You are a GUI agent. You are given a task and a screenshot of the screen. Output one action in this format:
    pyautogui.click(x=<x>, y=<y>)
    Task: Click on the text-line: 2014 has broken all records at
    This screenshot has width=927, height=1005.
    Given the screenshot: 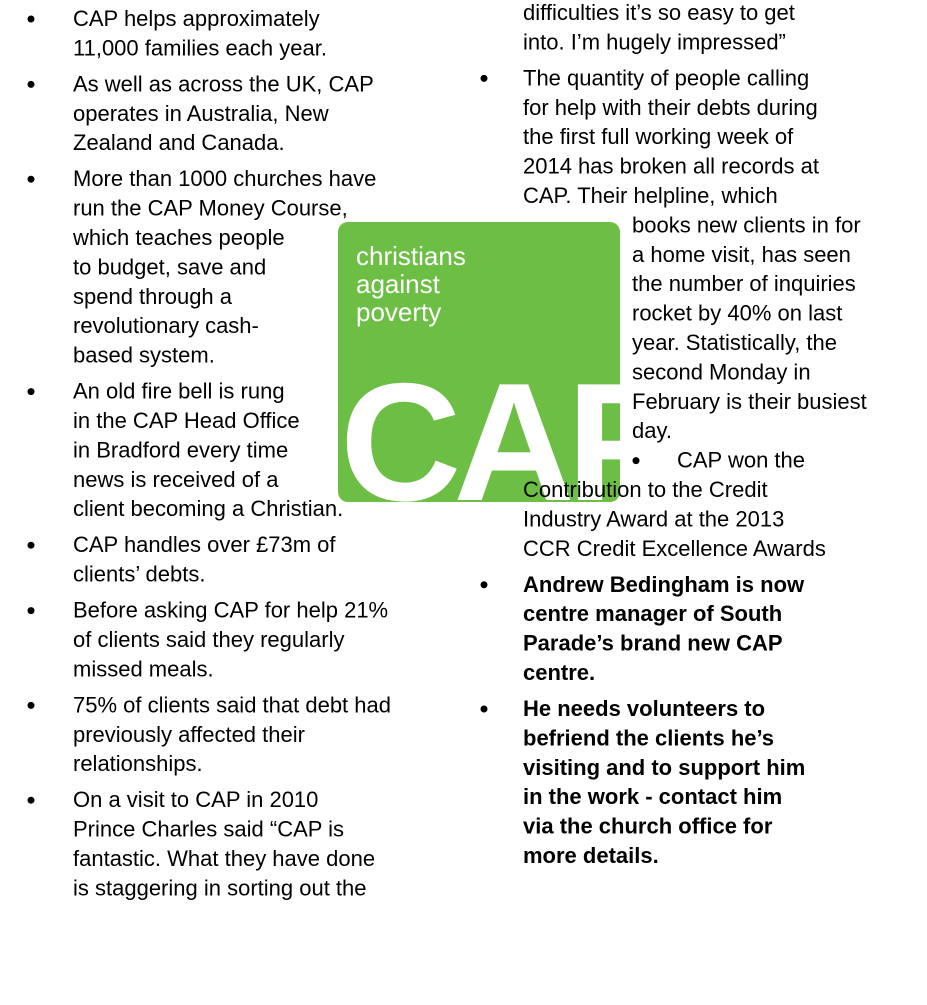 What is the action you would take?
    pyautogui.click(x=671, y=166)
    